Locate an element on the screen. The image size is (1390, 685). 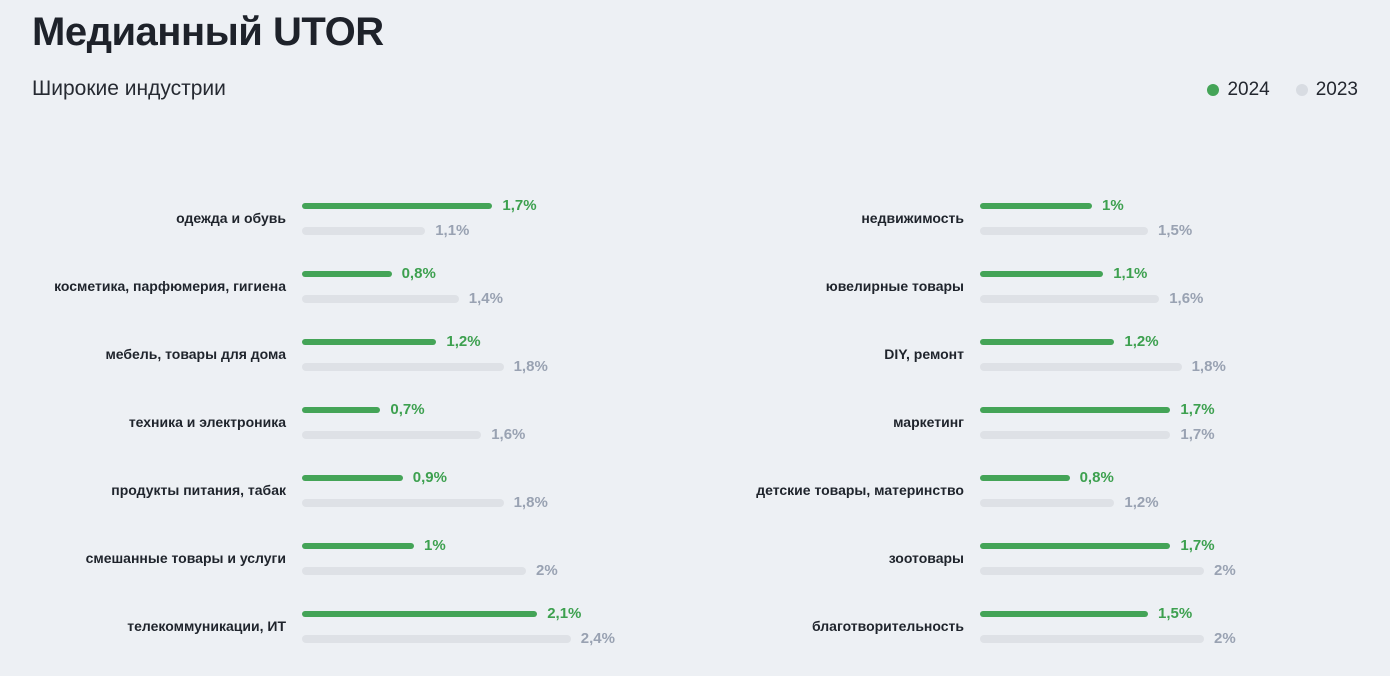
bar-pair: 1% 1,5% is located at coordinates (1169, 218).